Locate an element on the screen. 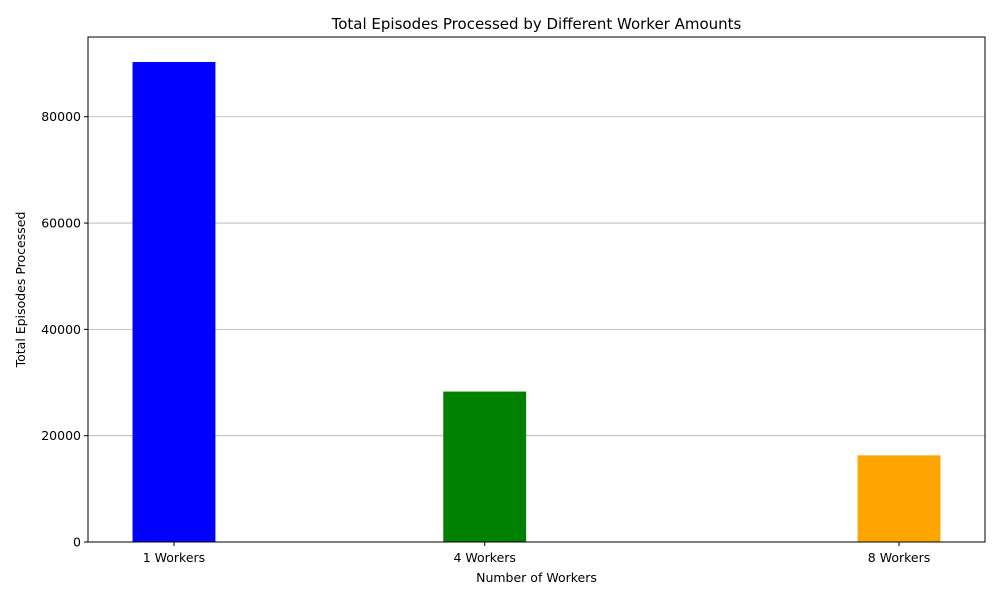  y-tick-label: 80000 is located at coordinates (61, 116).